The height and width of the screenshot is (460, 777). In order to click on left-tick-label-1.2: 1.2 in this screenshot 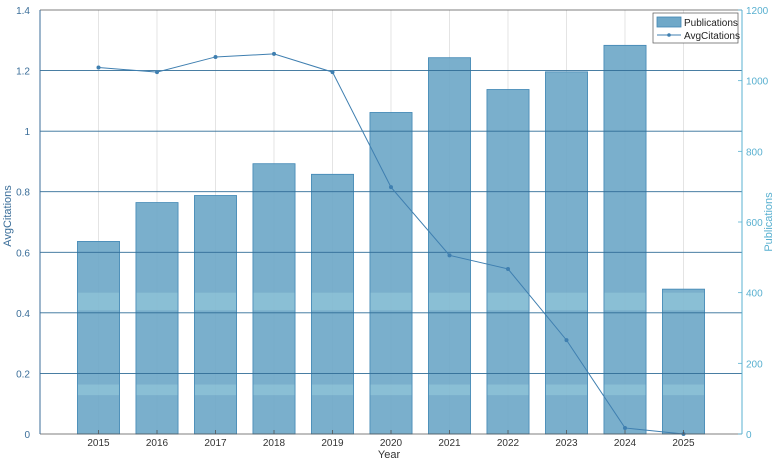, I will do `click(23, 72)`.